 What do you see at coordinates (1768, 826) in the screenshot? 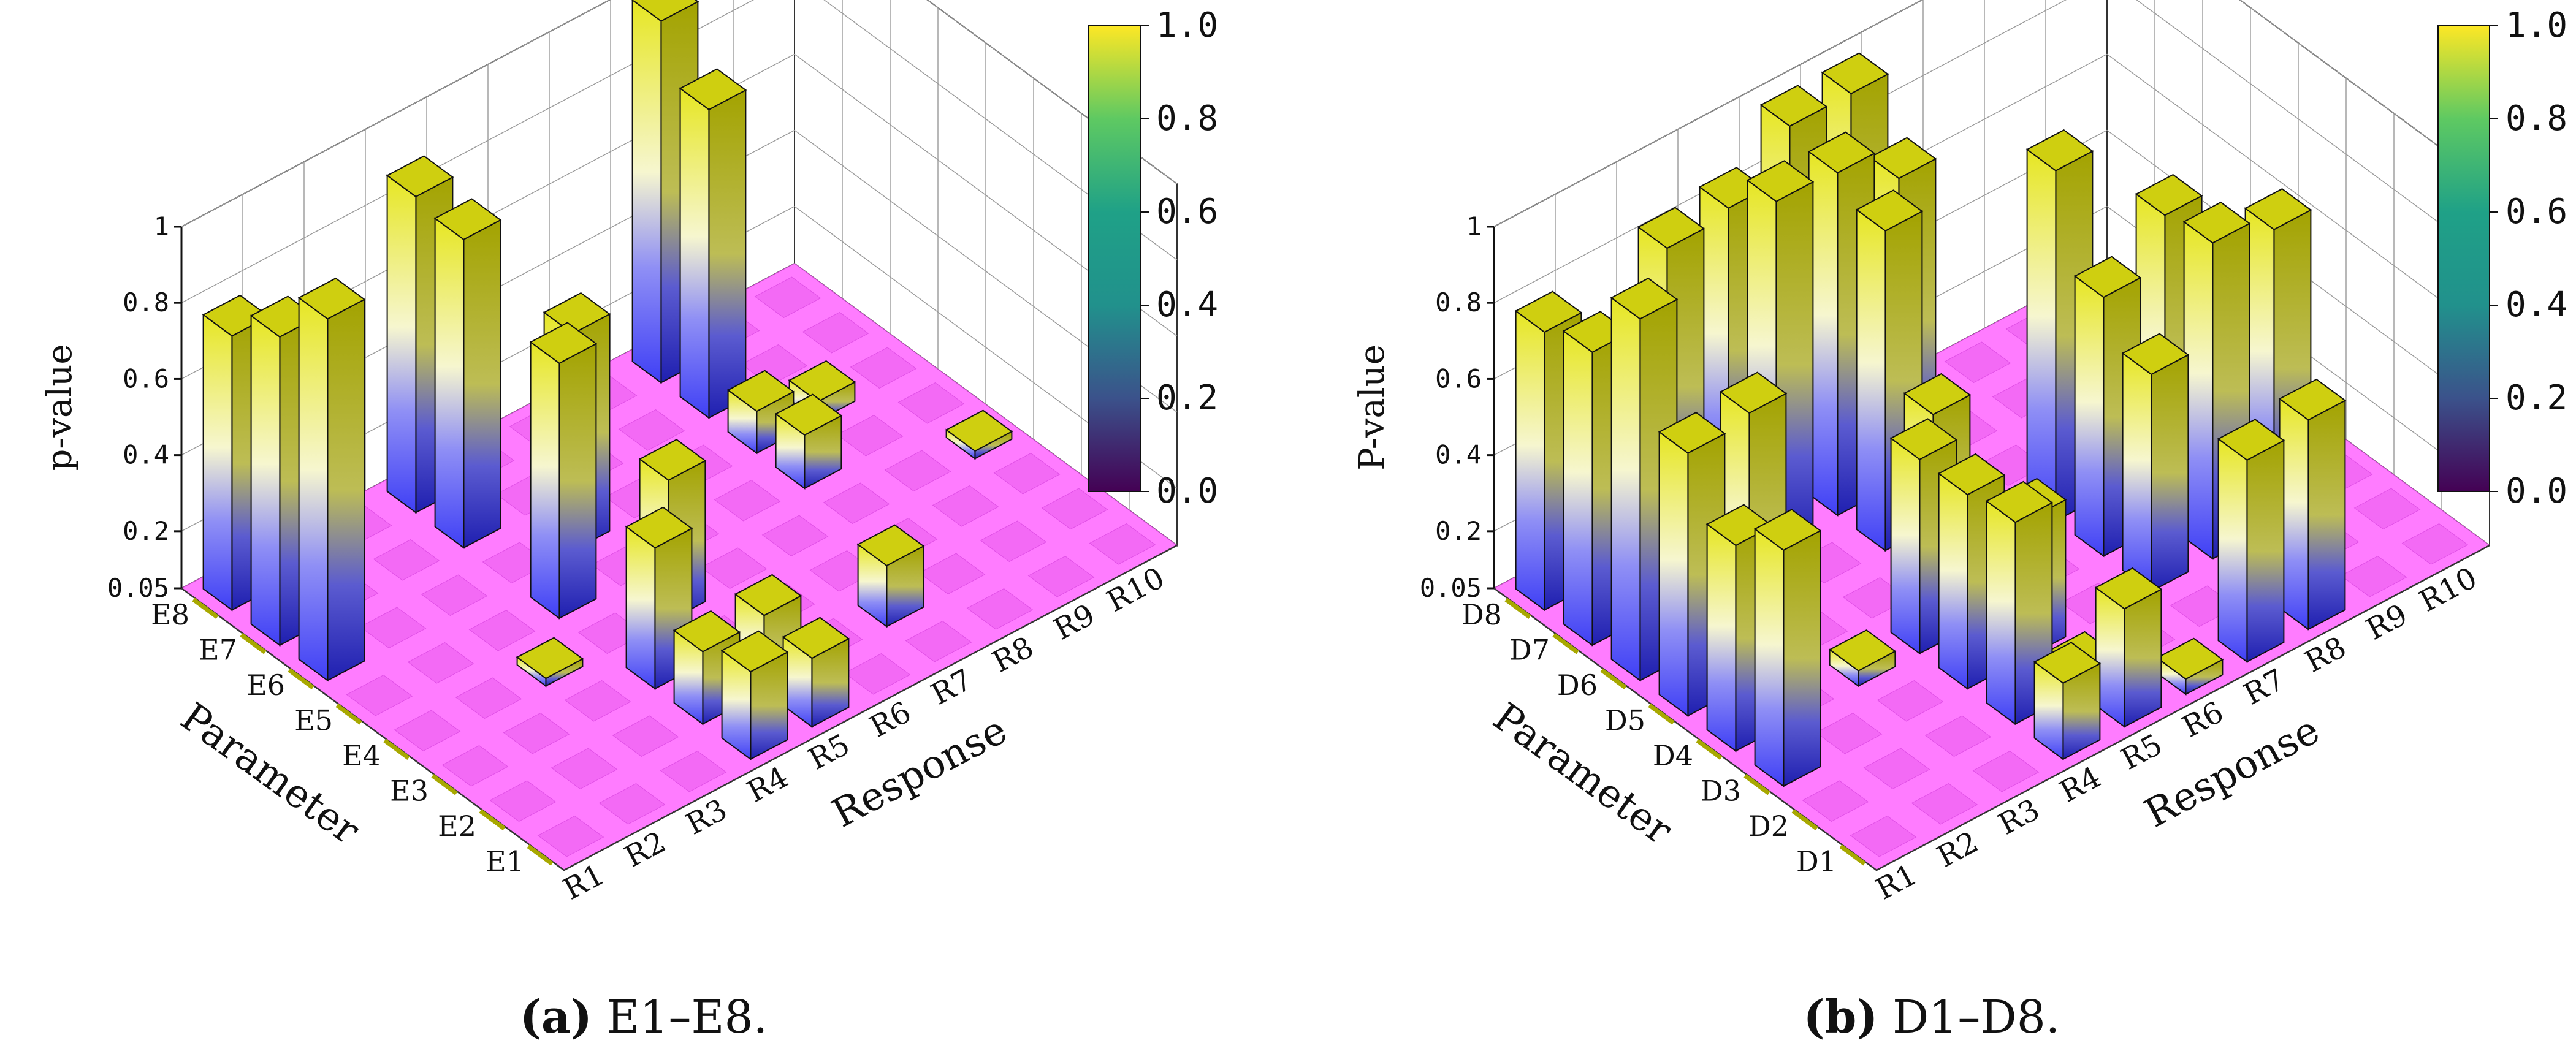
I see `parameter-tick-label: D2` at bounding box center [1768, 826].